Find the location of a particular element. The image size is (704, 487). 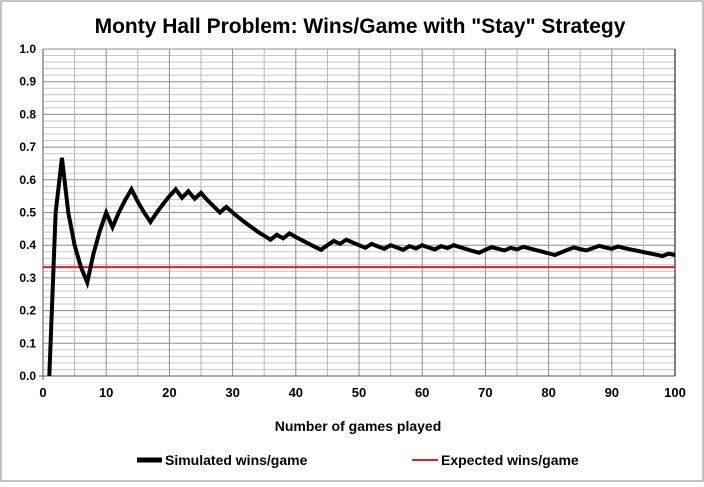

x-tick-label: 10 is located at coordinates (106, 392).